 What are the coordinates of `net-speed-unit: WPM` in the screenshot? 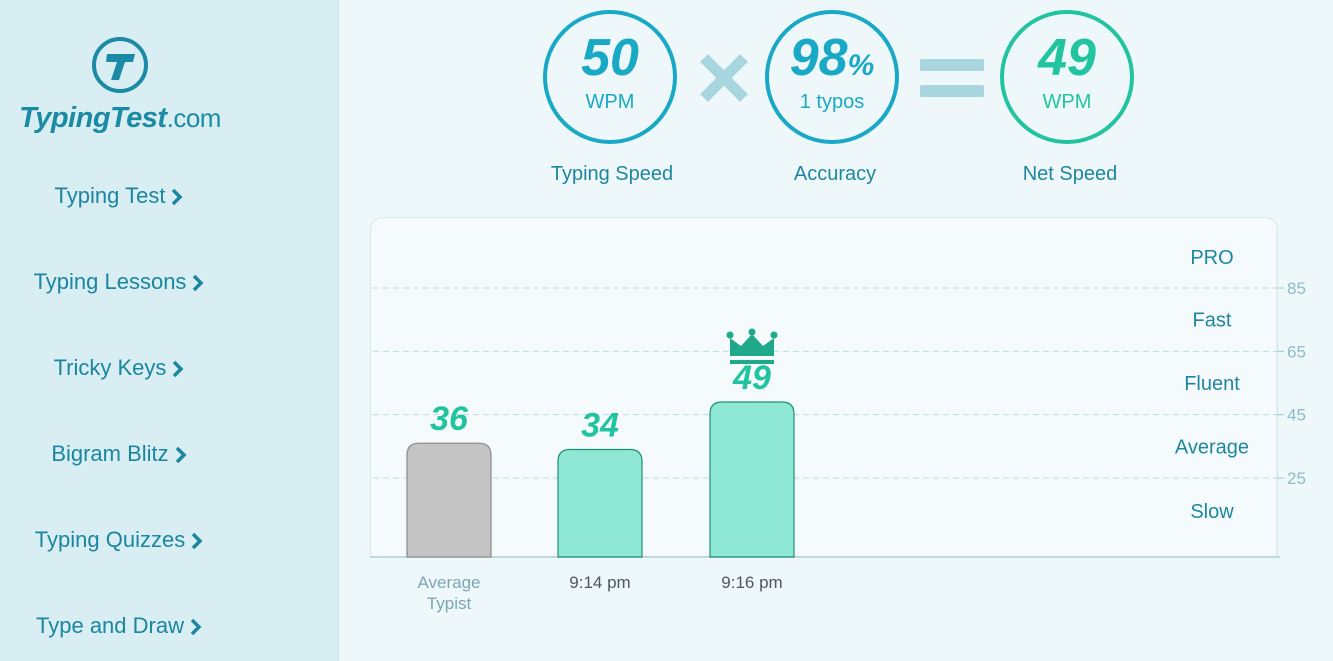 It's located at (1067, 102).